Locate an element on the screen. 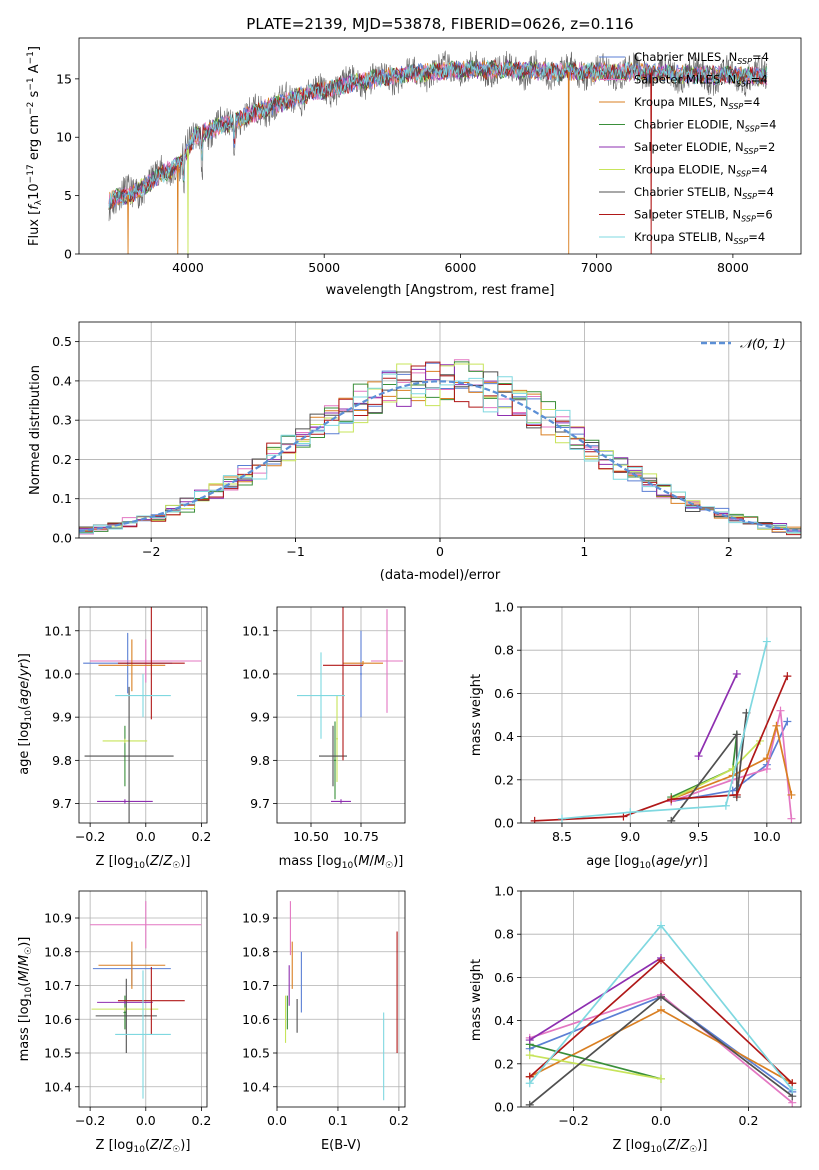  x-tick-label: 6000 is located at coordinates (461, 267).